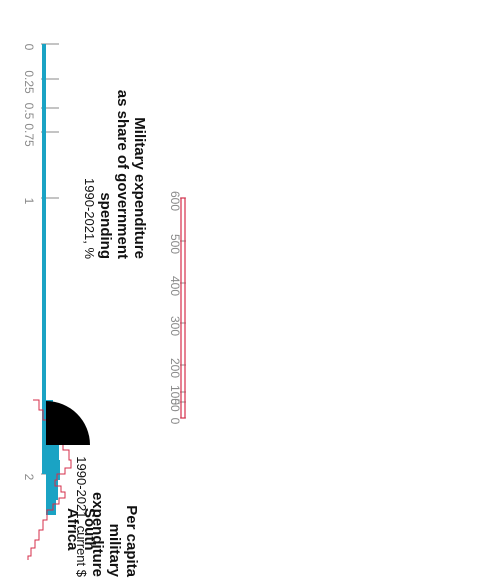  What do you see at coordinates (105, 225) in the screenshot?
I see `military-share-title-line-3: spending` at bounding box center [105, 225].